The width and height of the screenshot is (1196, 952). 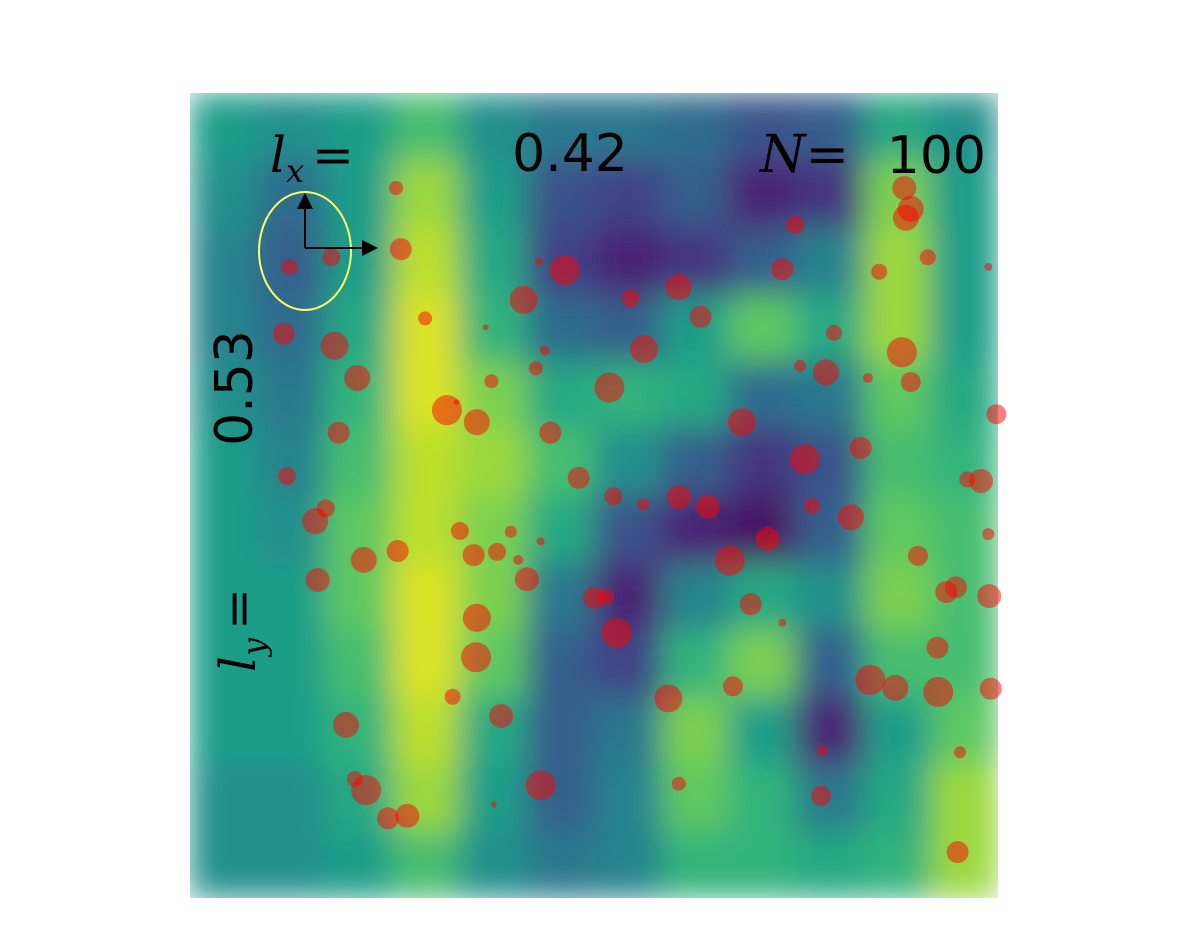 I want to click on n-symbol: N, so click(x=782, y=155).